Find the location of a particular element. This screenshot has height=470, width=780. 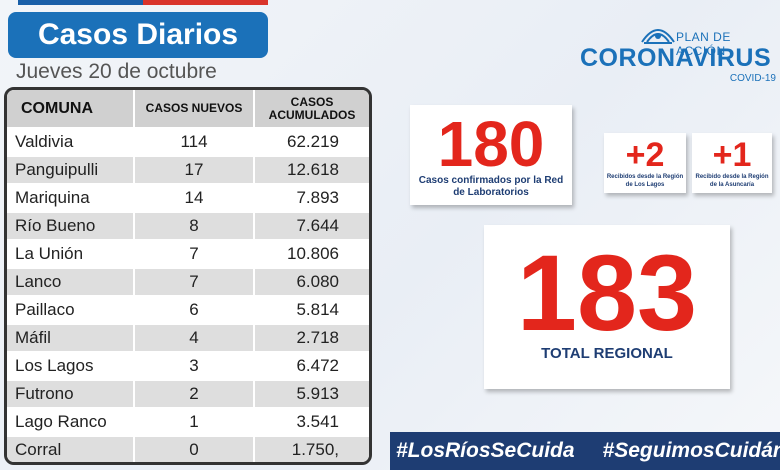

table-row: Lago Ranco 1 3.541 is located at coordinates (188, 422).